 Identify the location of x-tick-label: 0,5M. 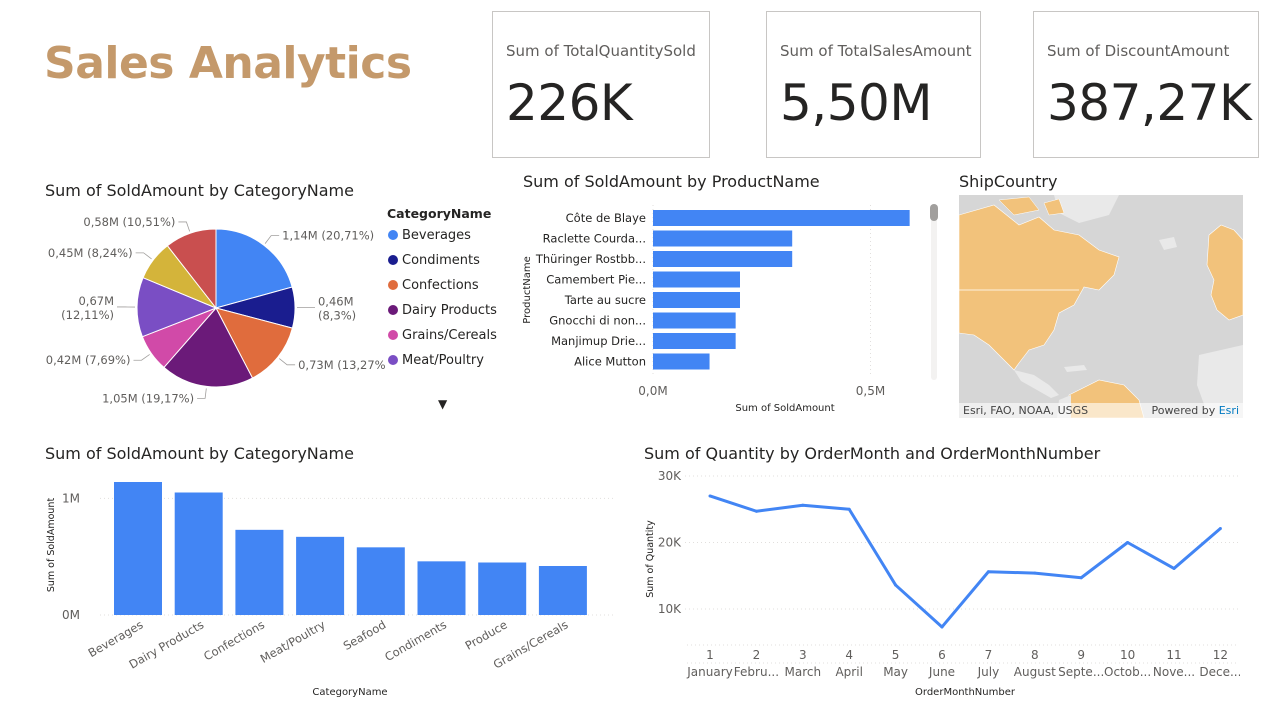
(870, 391).